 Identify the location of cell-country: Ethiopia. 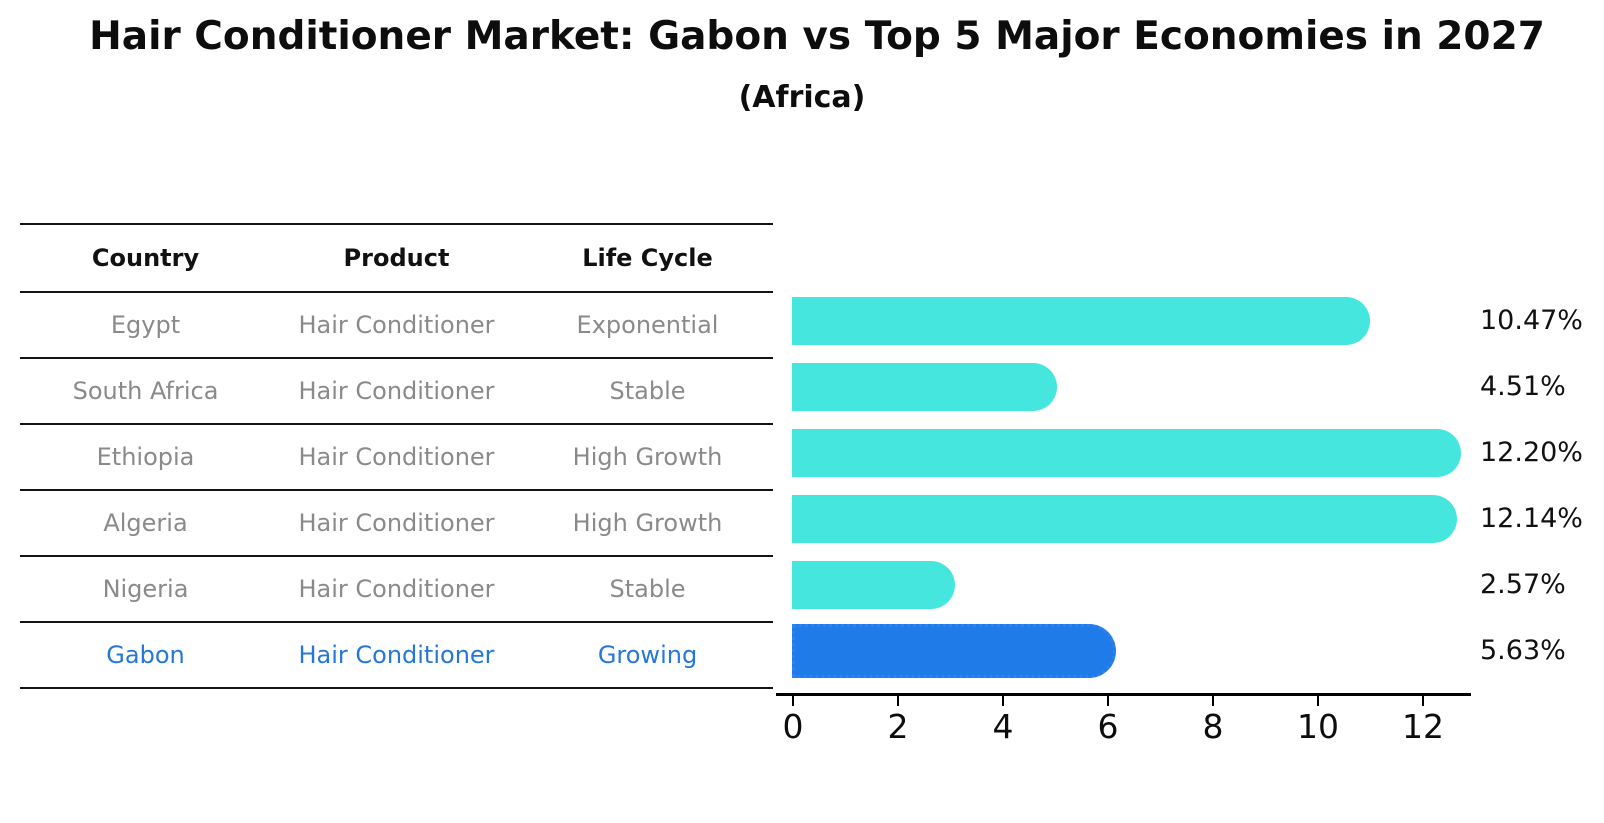
(145, 457).